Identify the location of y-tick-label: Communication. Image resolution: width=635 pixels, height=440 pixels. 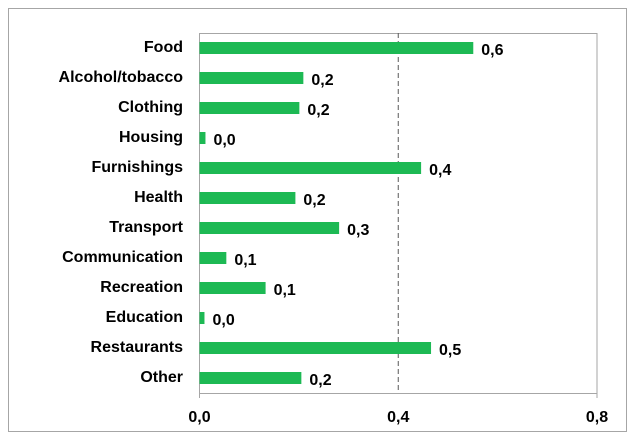
(122, 257).